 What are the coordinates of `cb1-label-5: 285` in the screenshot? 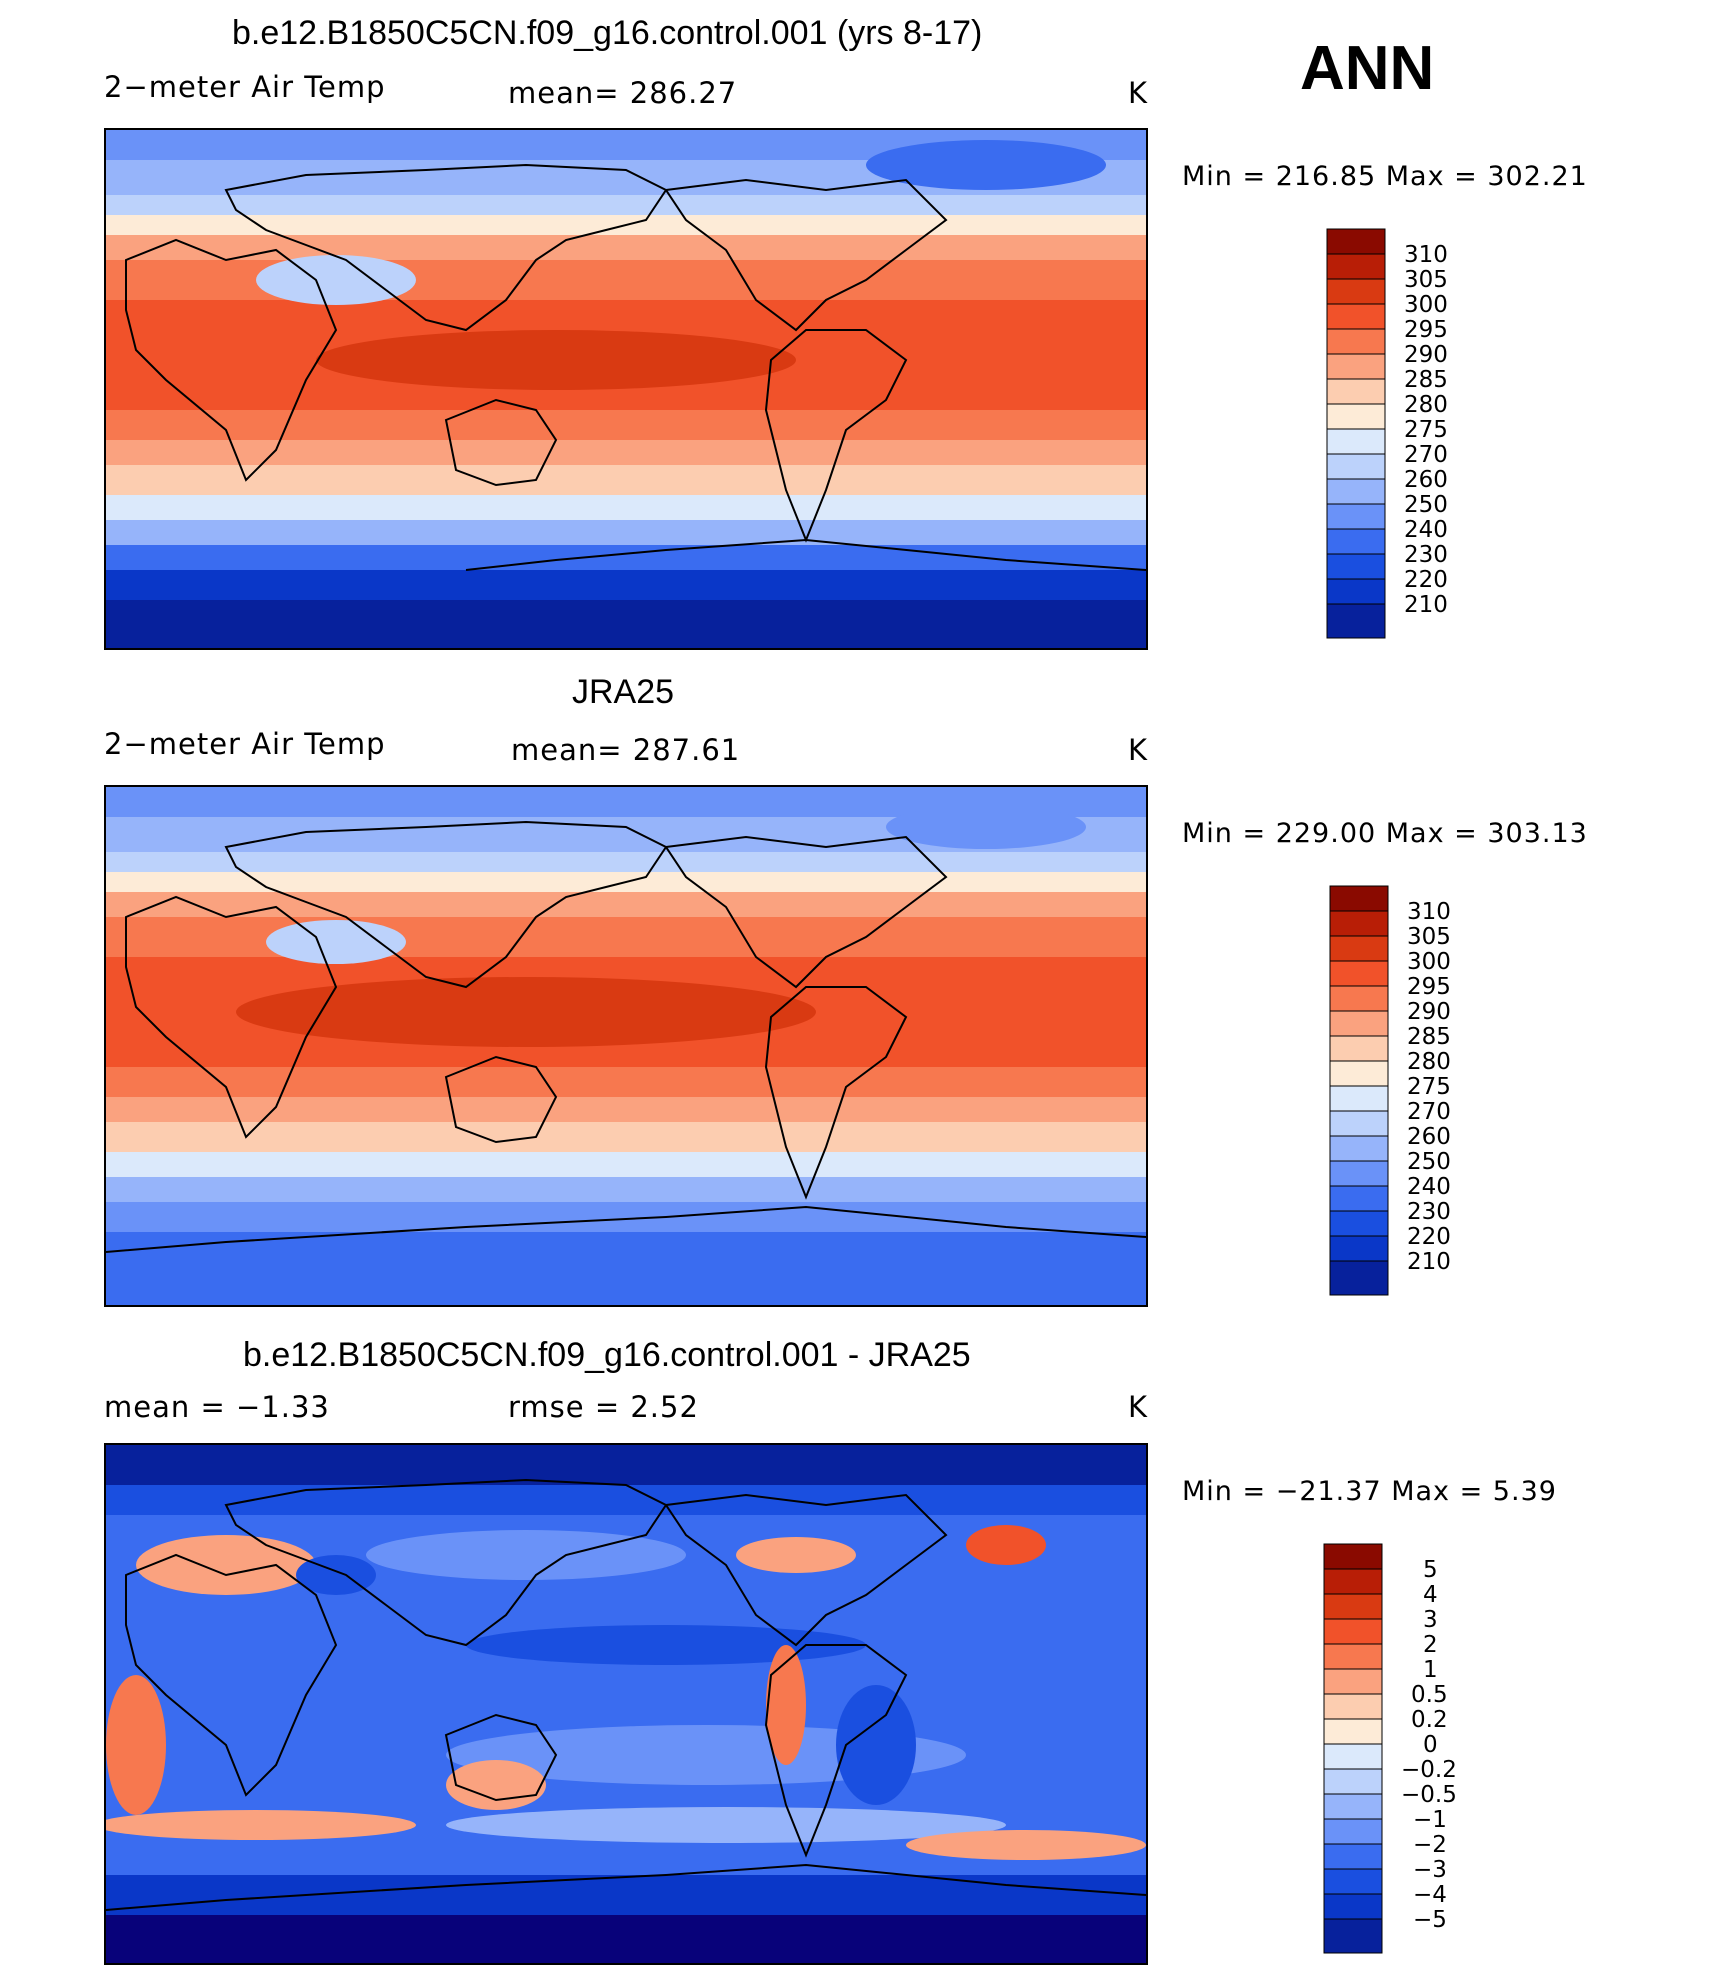 It's located at (1426, 380).